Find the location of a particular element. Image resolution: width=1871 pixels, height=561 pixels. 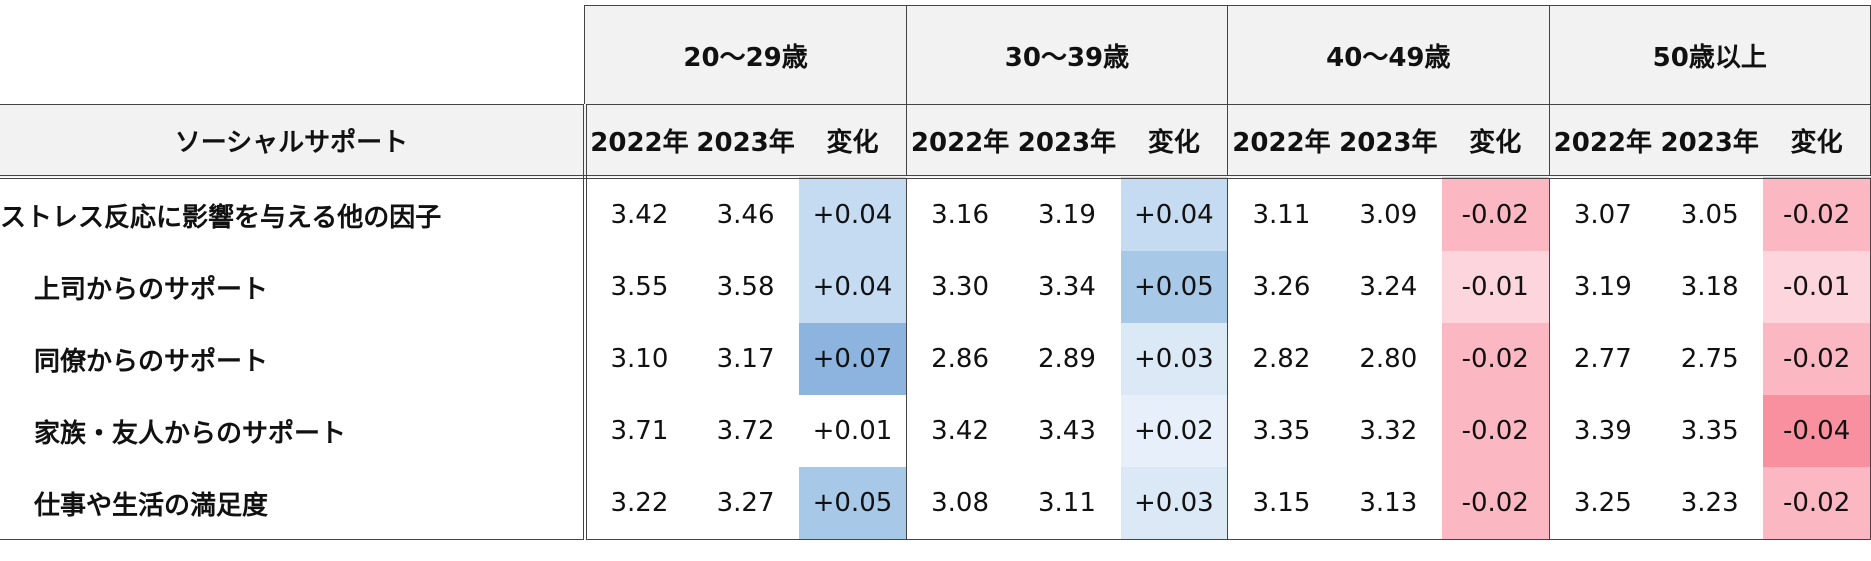

row-label: 同僚からのサポート is located at coordinates (293, 359).